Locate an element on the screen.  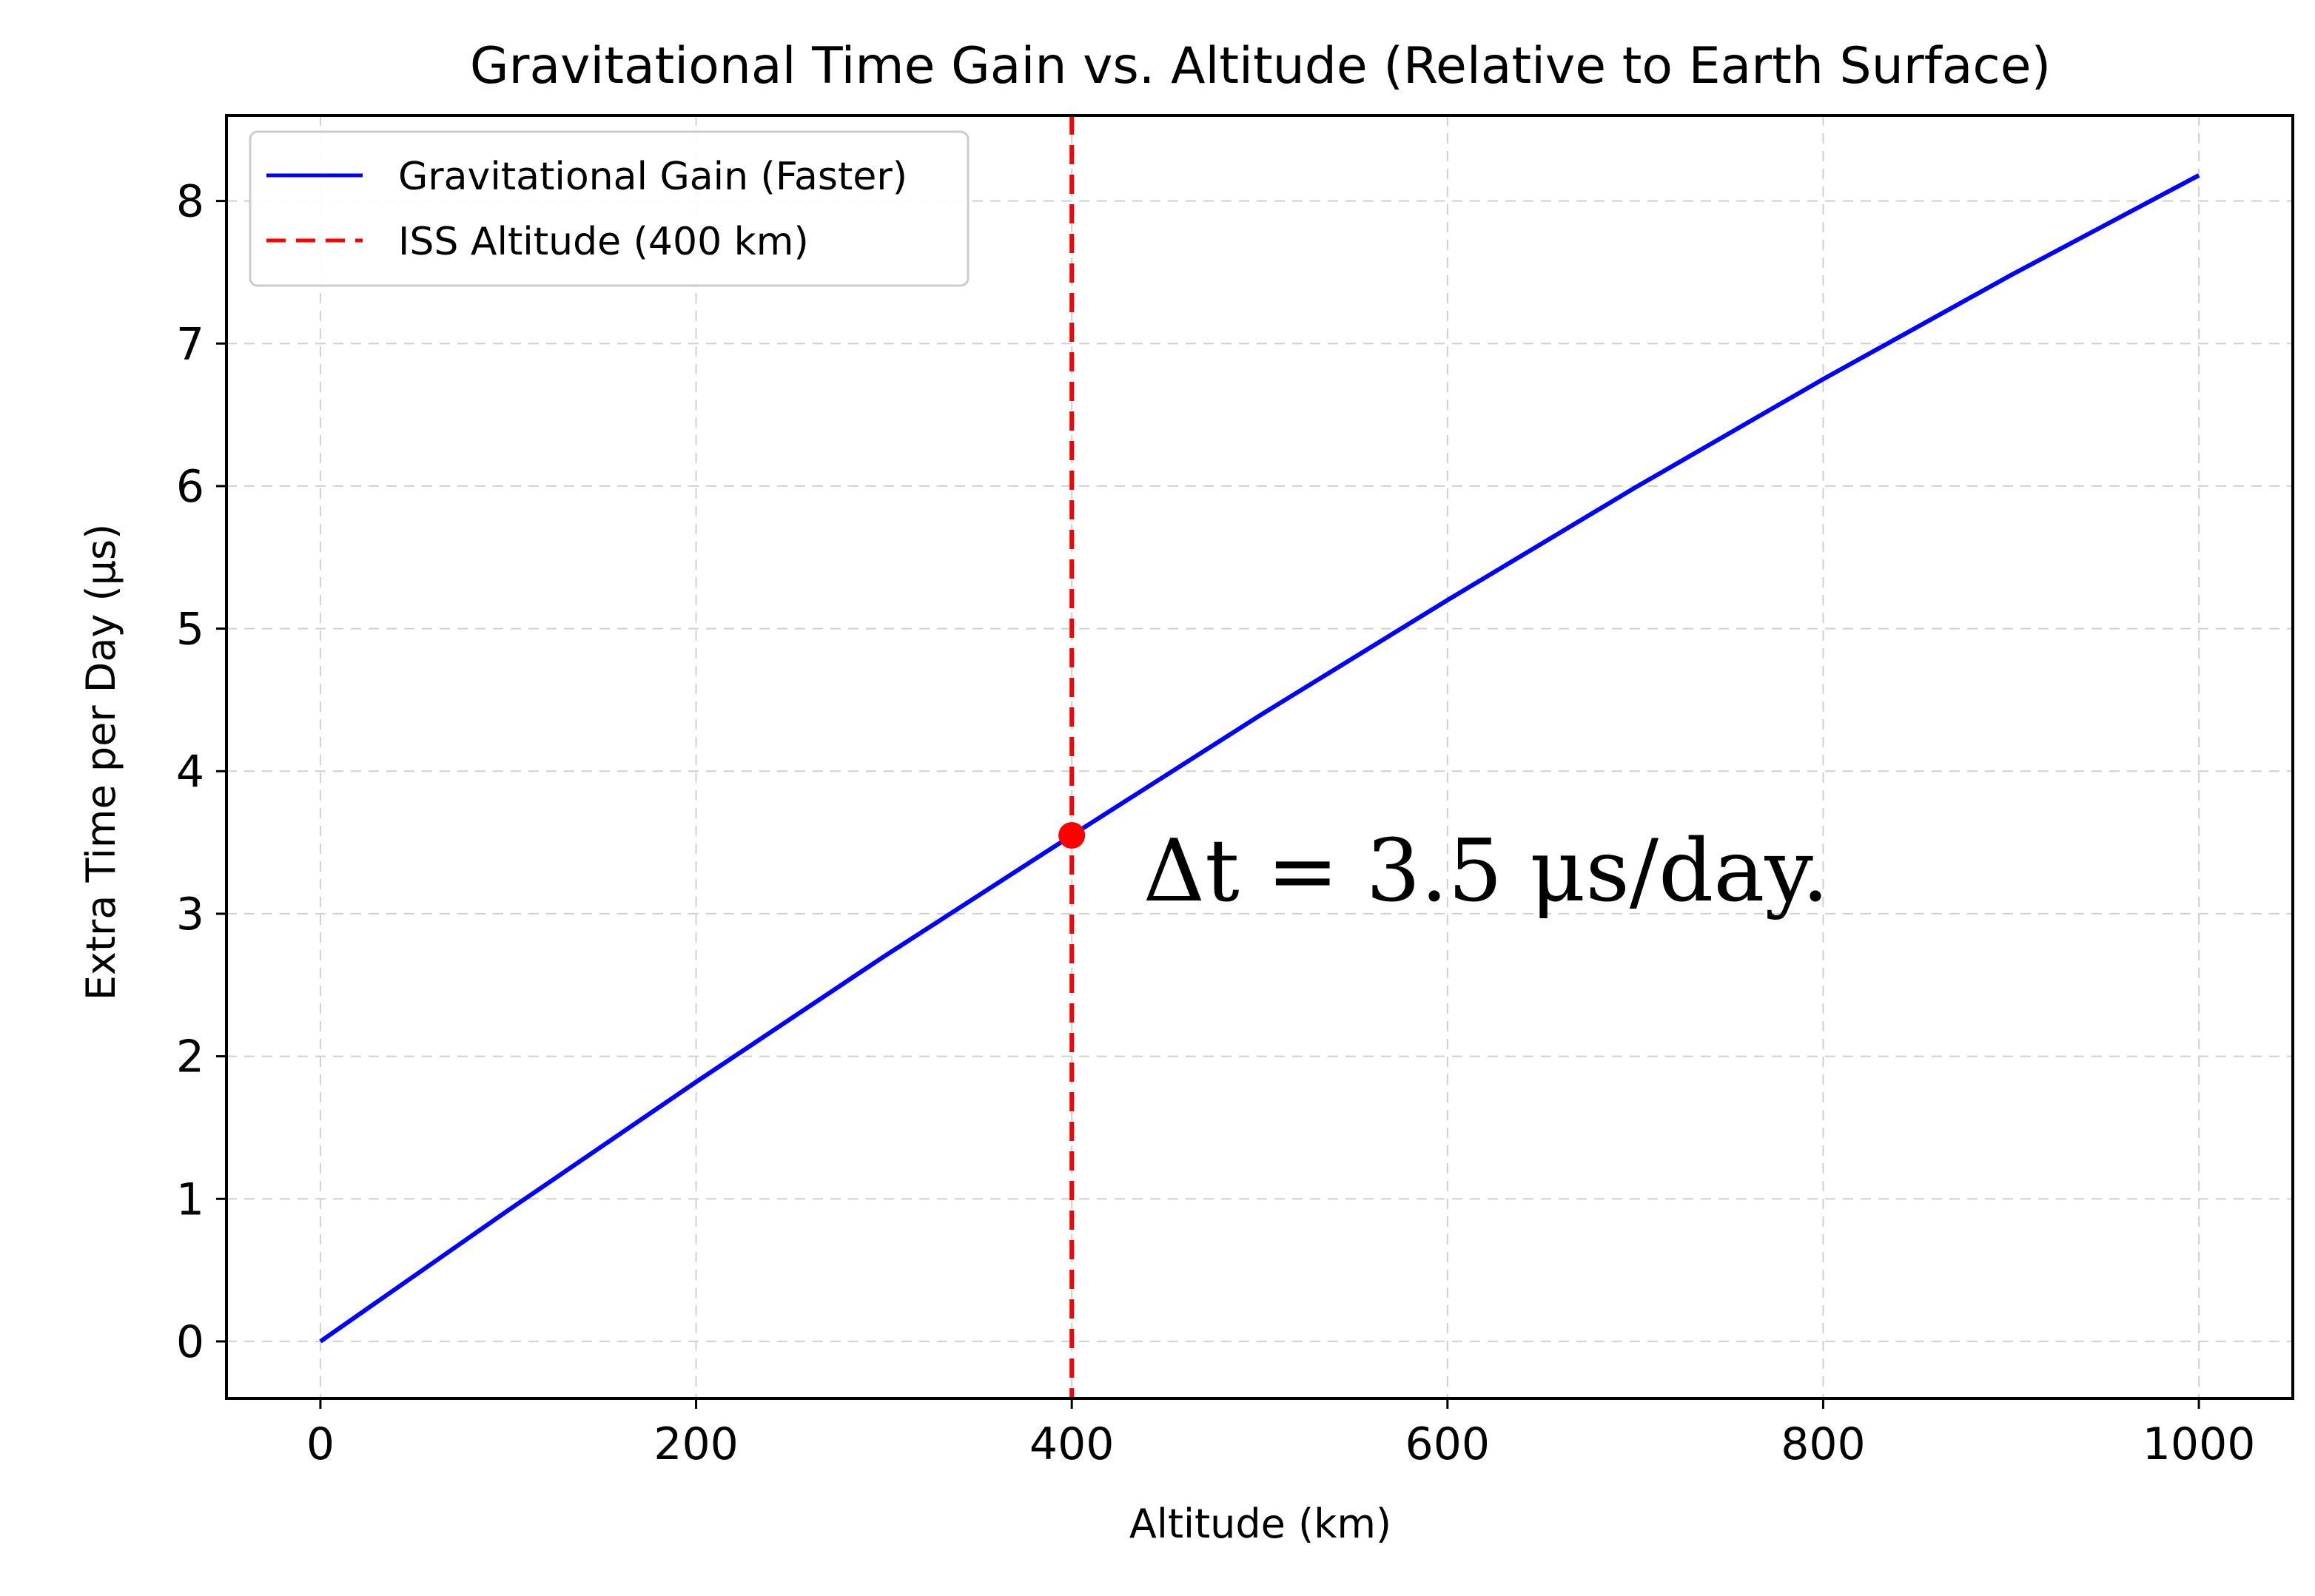
legend-frame is located at coordinates (609, 208).